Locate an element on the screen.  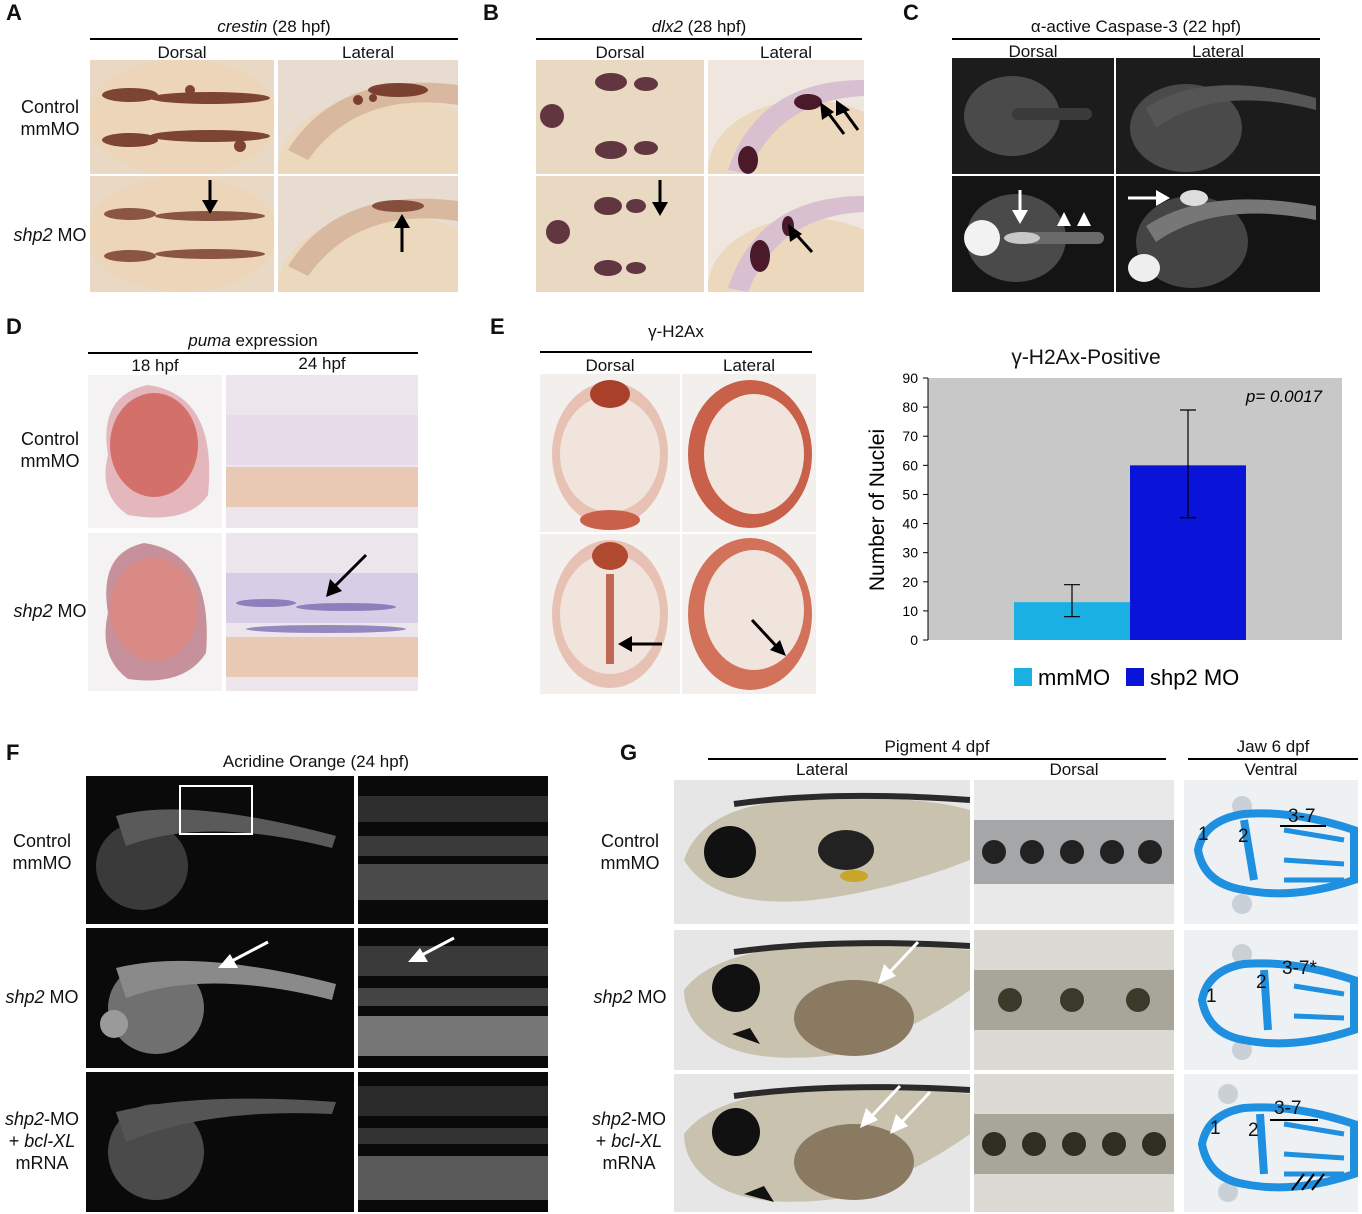
row-label-rescue-f: shp2-MO + bcl-XL mRNA is located at coordinates (42, 1141).